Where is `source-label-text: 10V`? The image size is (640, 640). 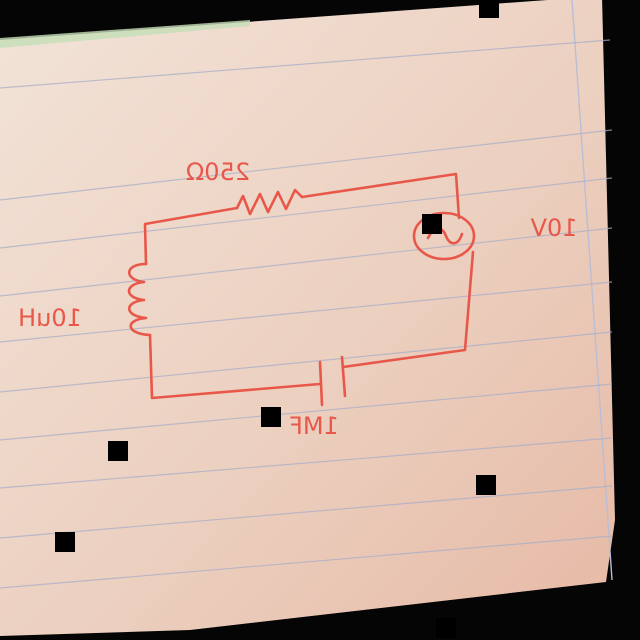
source-label-text: 10V is located at coordinates (554, 228).